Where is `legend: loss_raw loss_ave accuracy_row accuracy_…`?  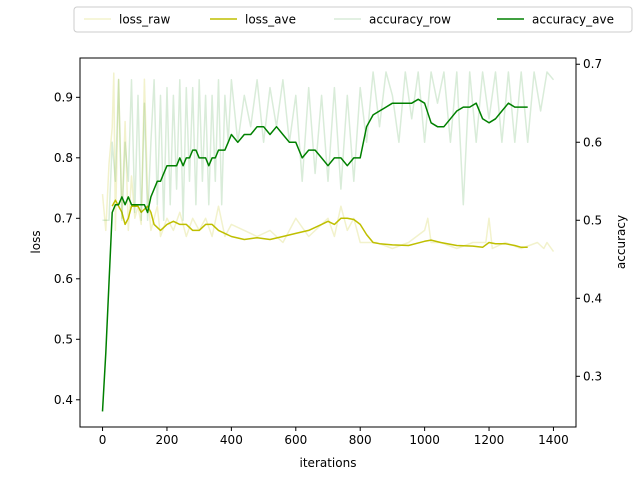 legend: loss_raw loss_ave accuracy_row accuracy_… is located at coordinates (353, 19).